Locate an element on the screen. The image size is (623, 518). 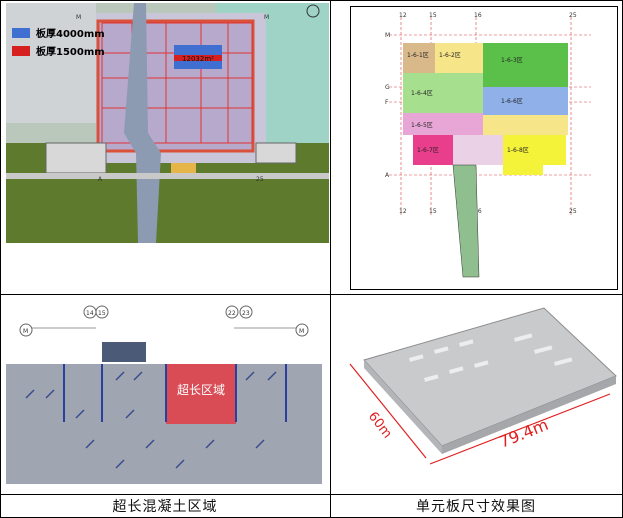
caption-left: 超长混凝土区域 is located at coordinates (165, 507).